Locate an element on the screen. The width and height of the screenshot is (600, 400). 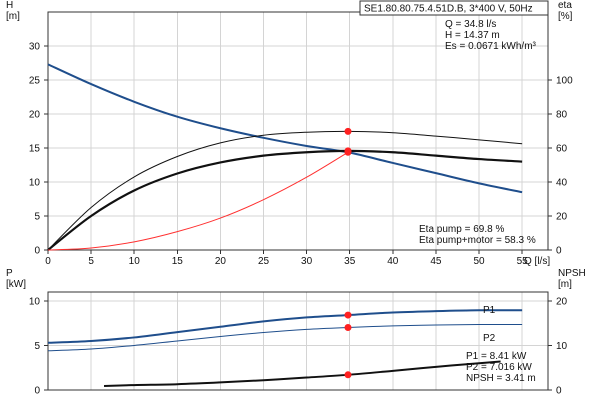
x-tick-label: 20 is located at coordinates (221, 261).